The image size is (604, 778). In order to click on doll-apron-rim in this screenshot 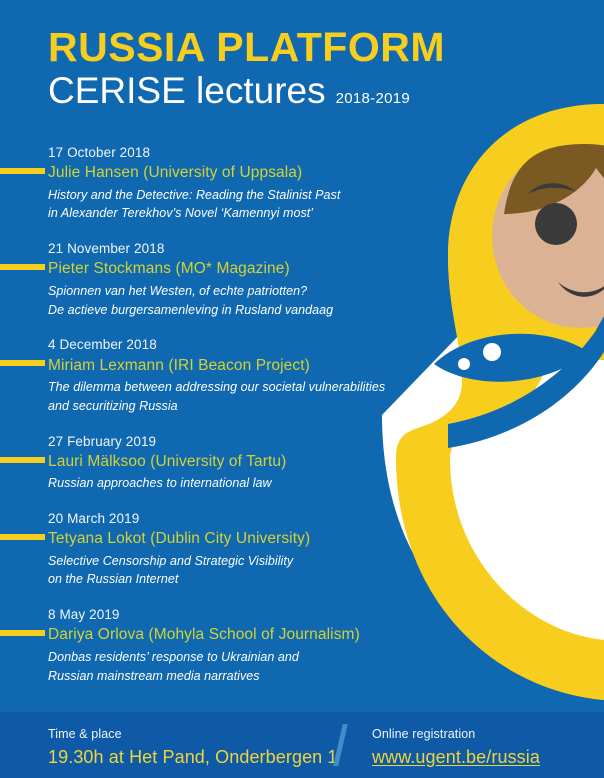, I will do `click(500, 578)`.